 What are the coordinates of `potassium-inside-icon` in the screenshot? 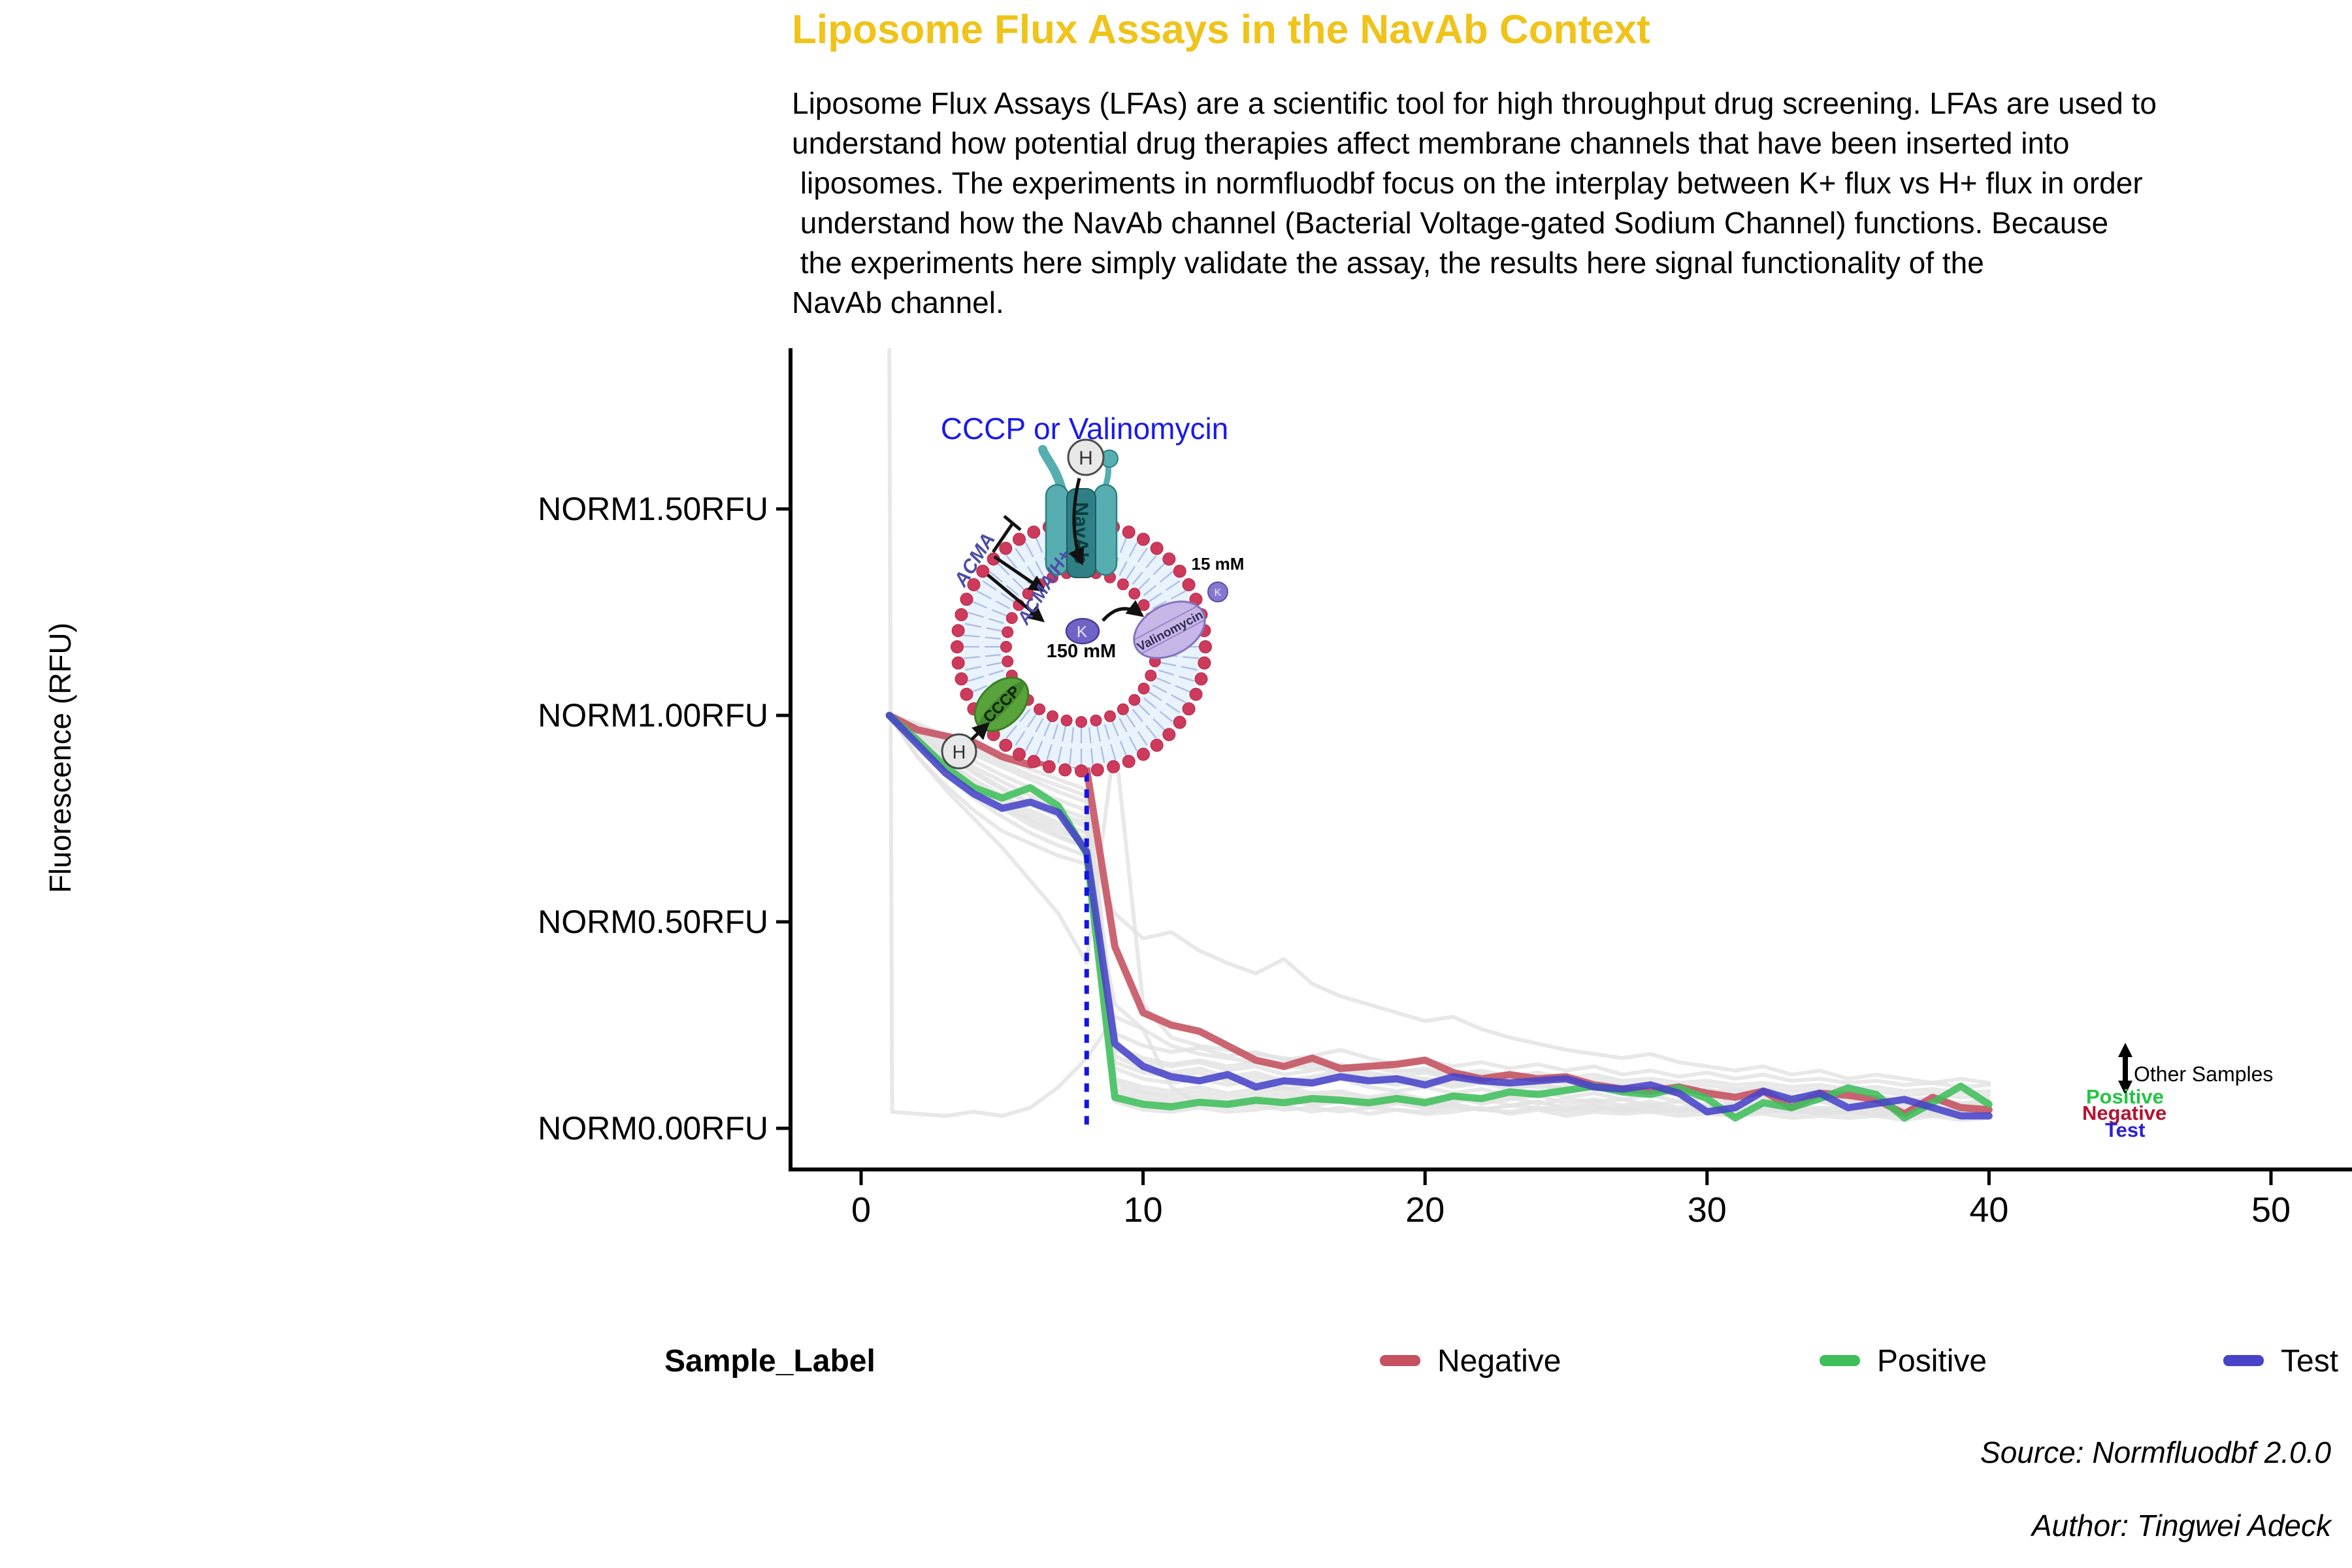 It's located at (1082, 631).